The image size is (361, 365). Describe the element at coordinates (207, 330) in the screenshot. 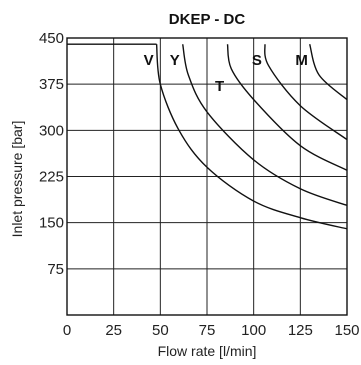

I see `x-tick-label: 75` at that location.